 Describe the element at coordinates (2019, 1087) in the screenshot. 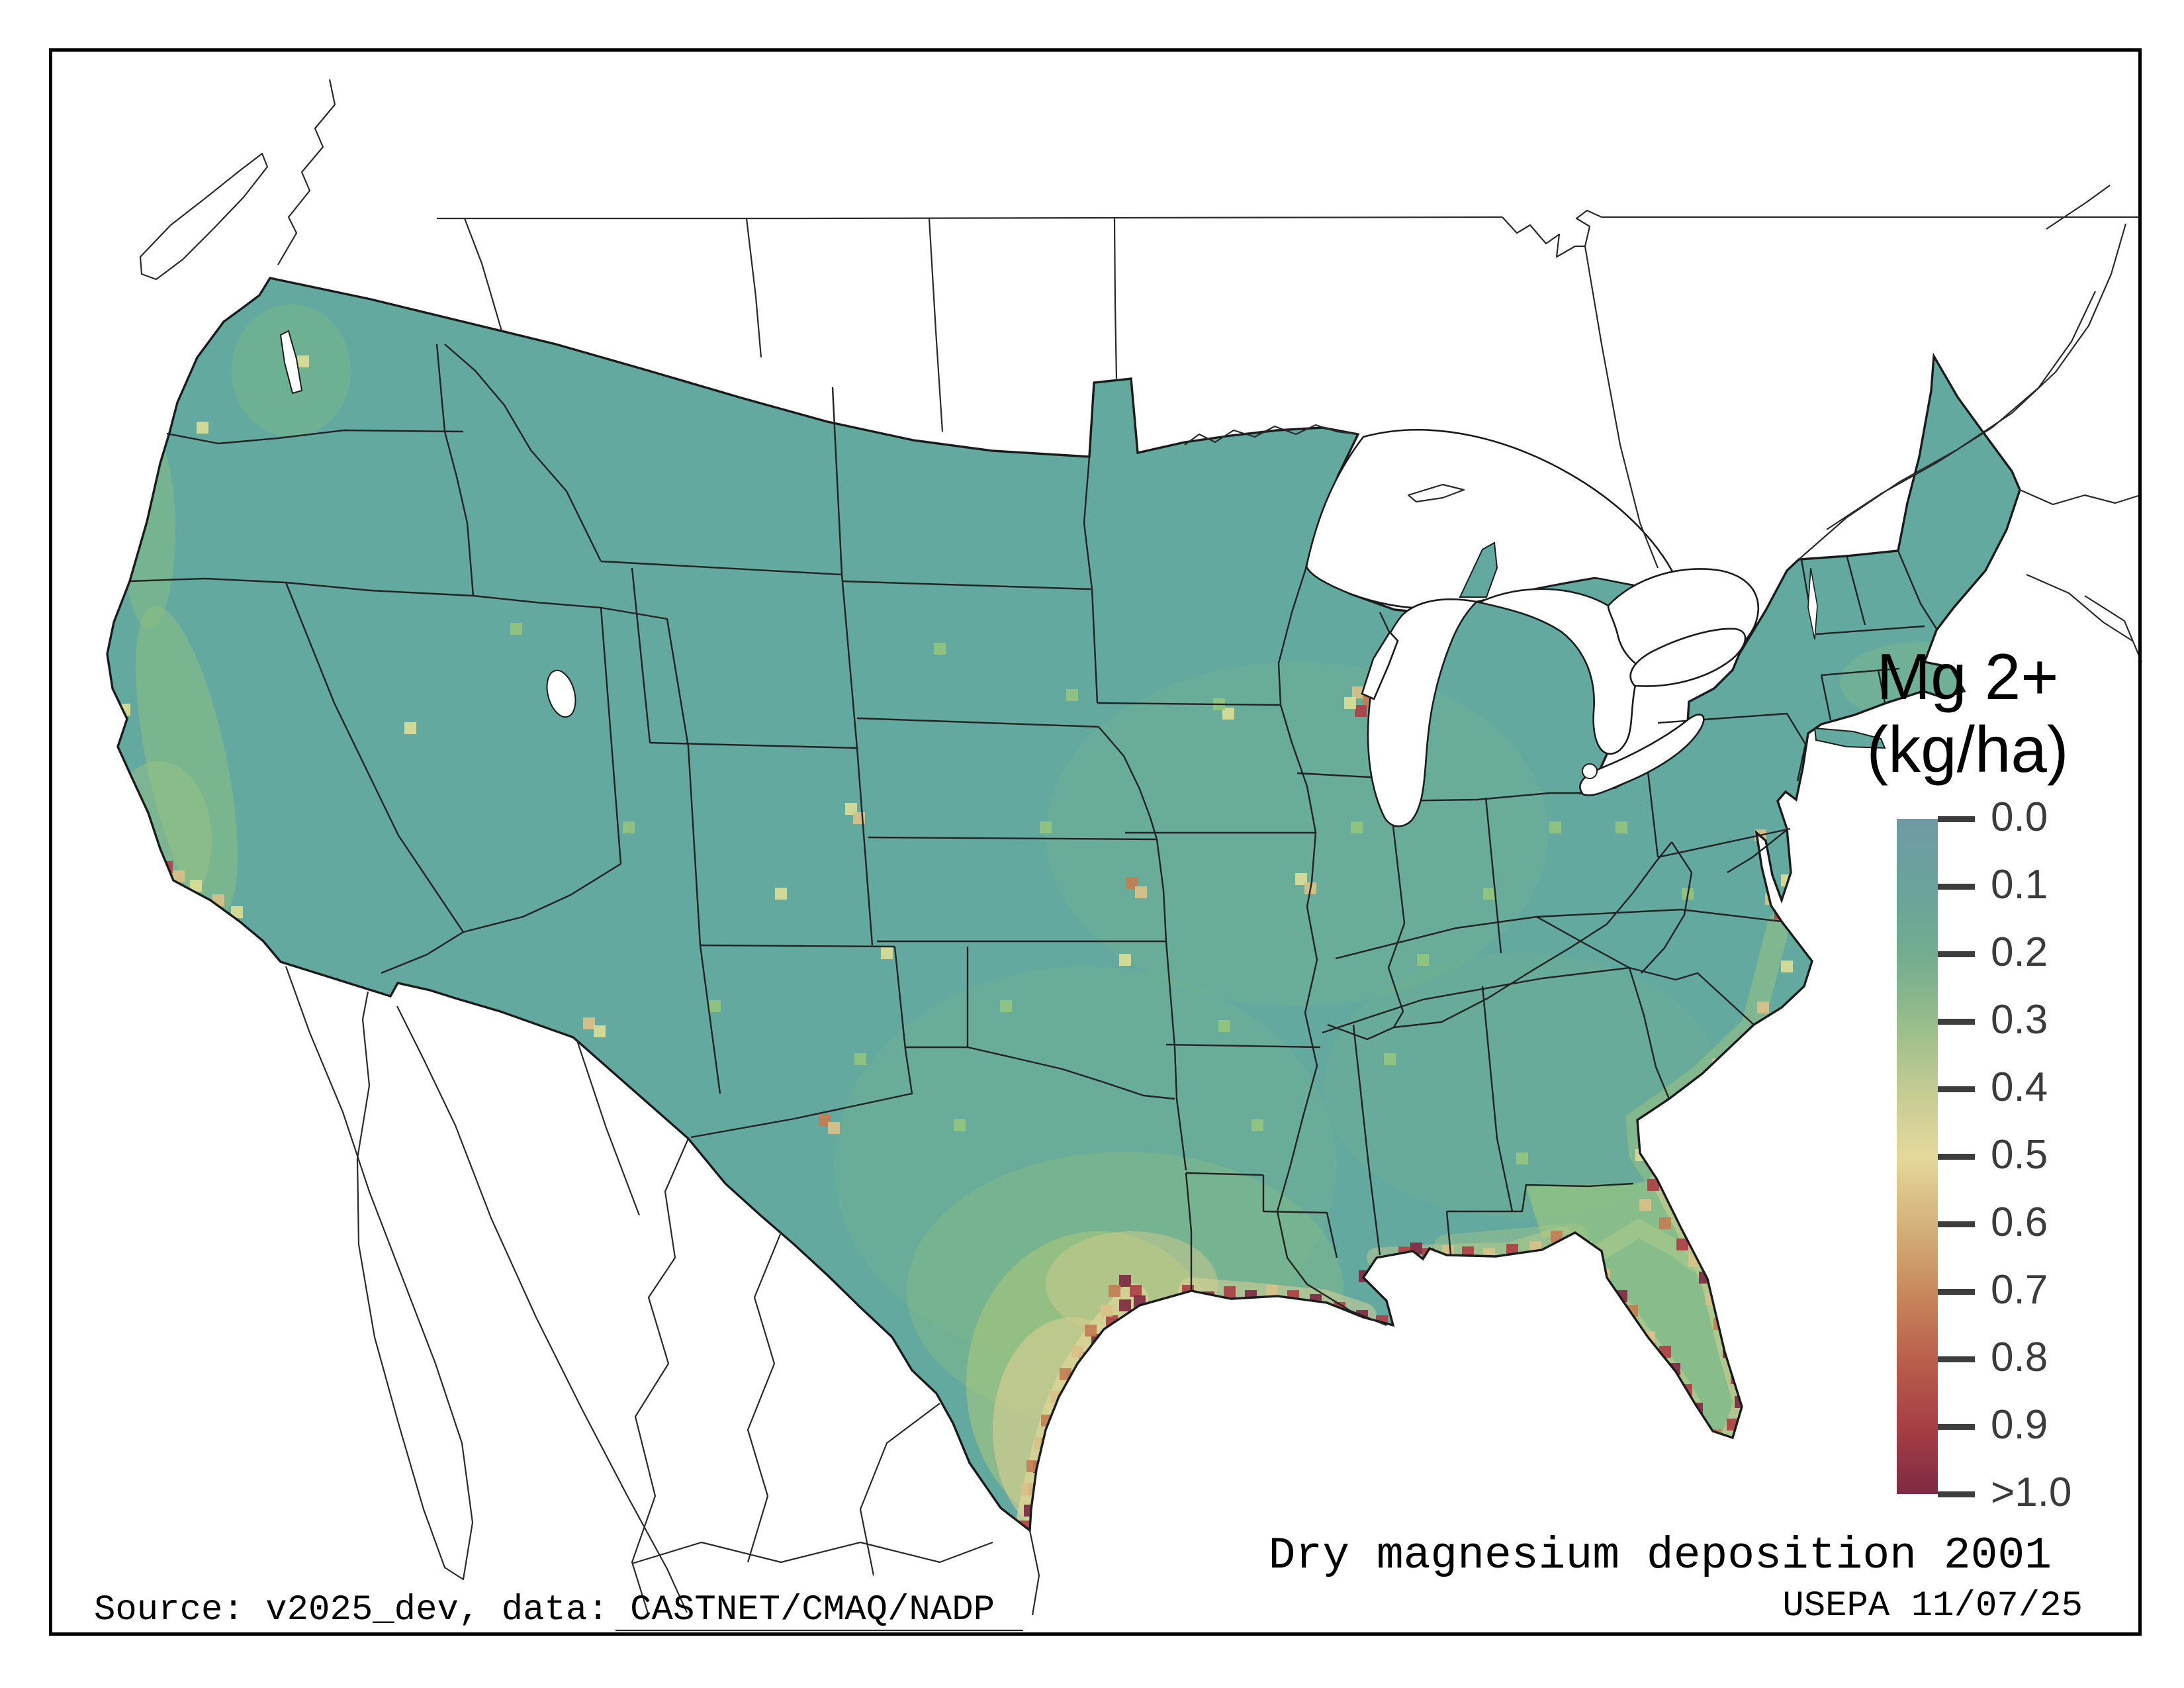

I see `colorbar-tick-label: 0.4` at that location.